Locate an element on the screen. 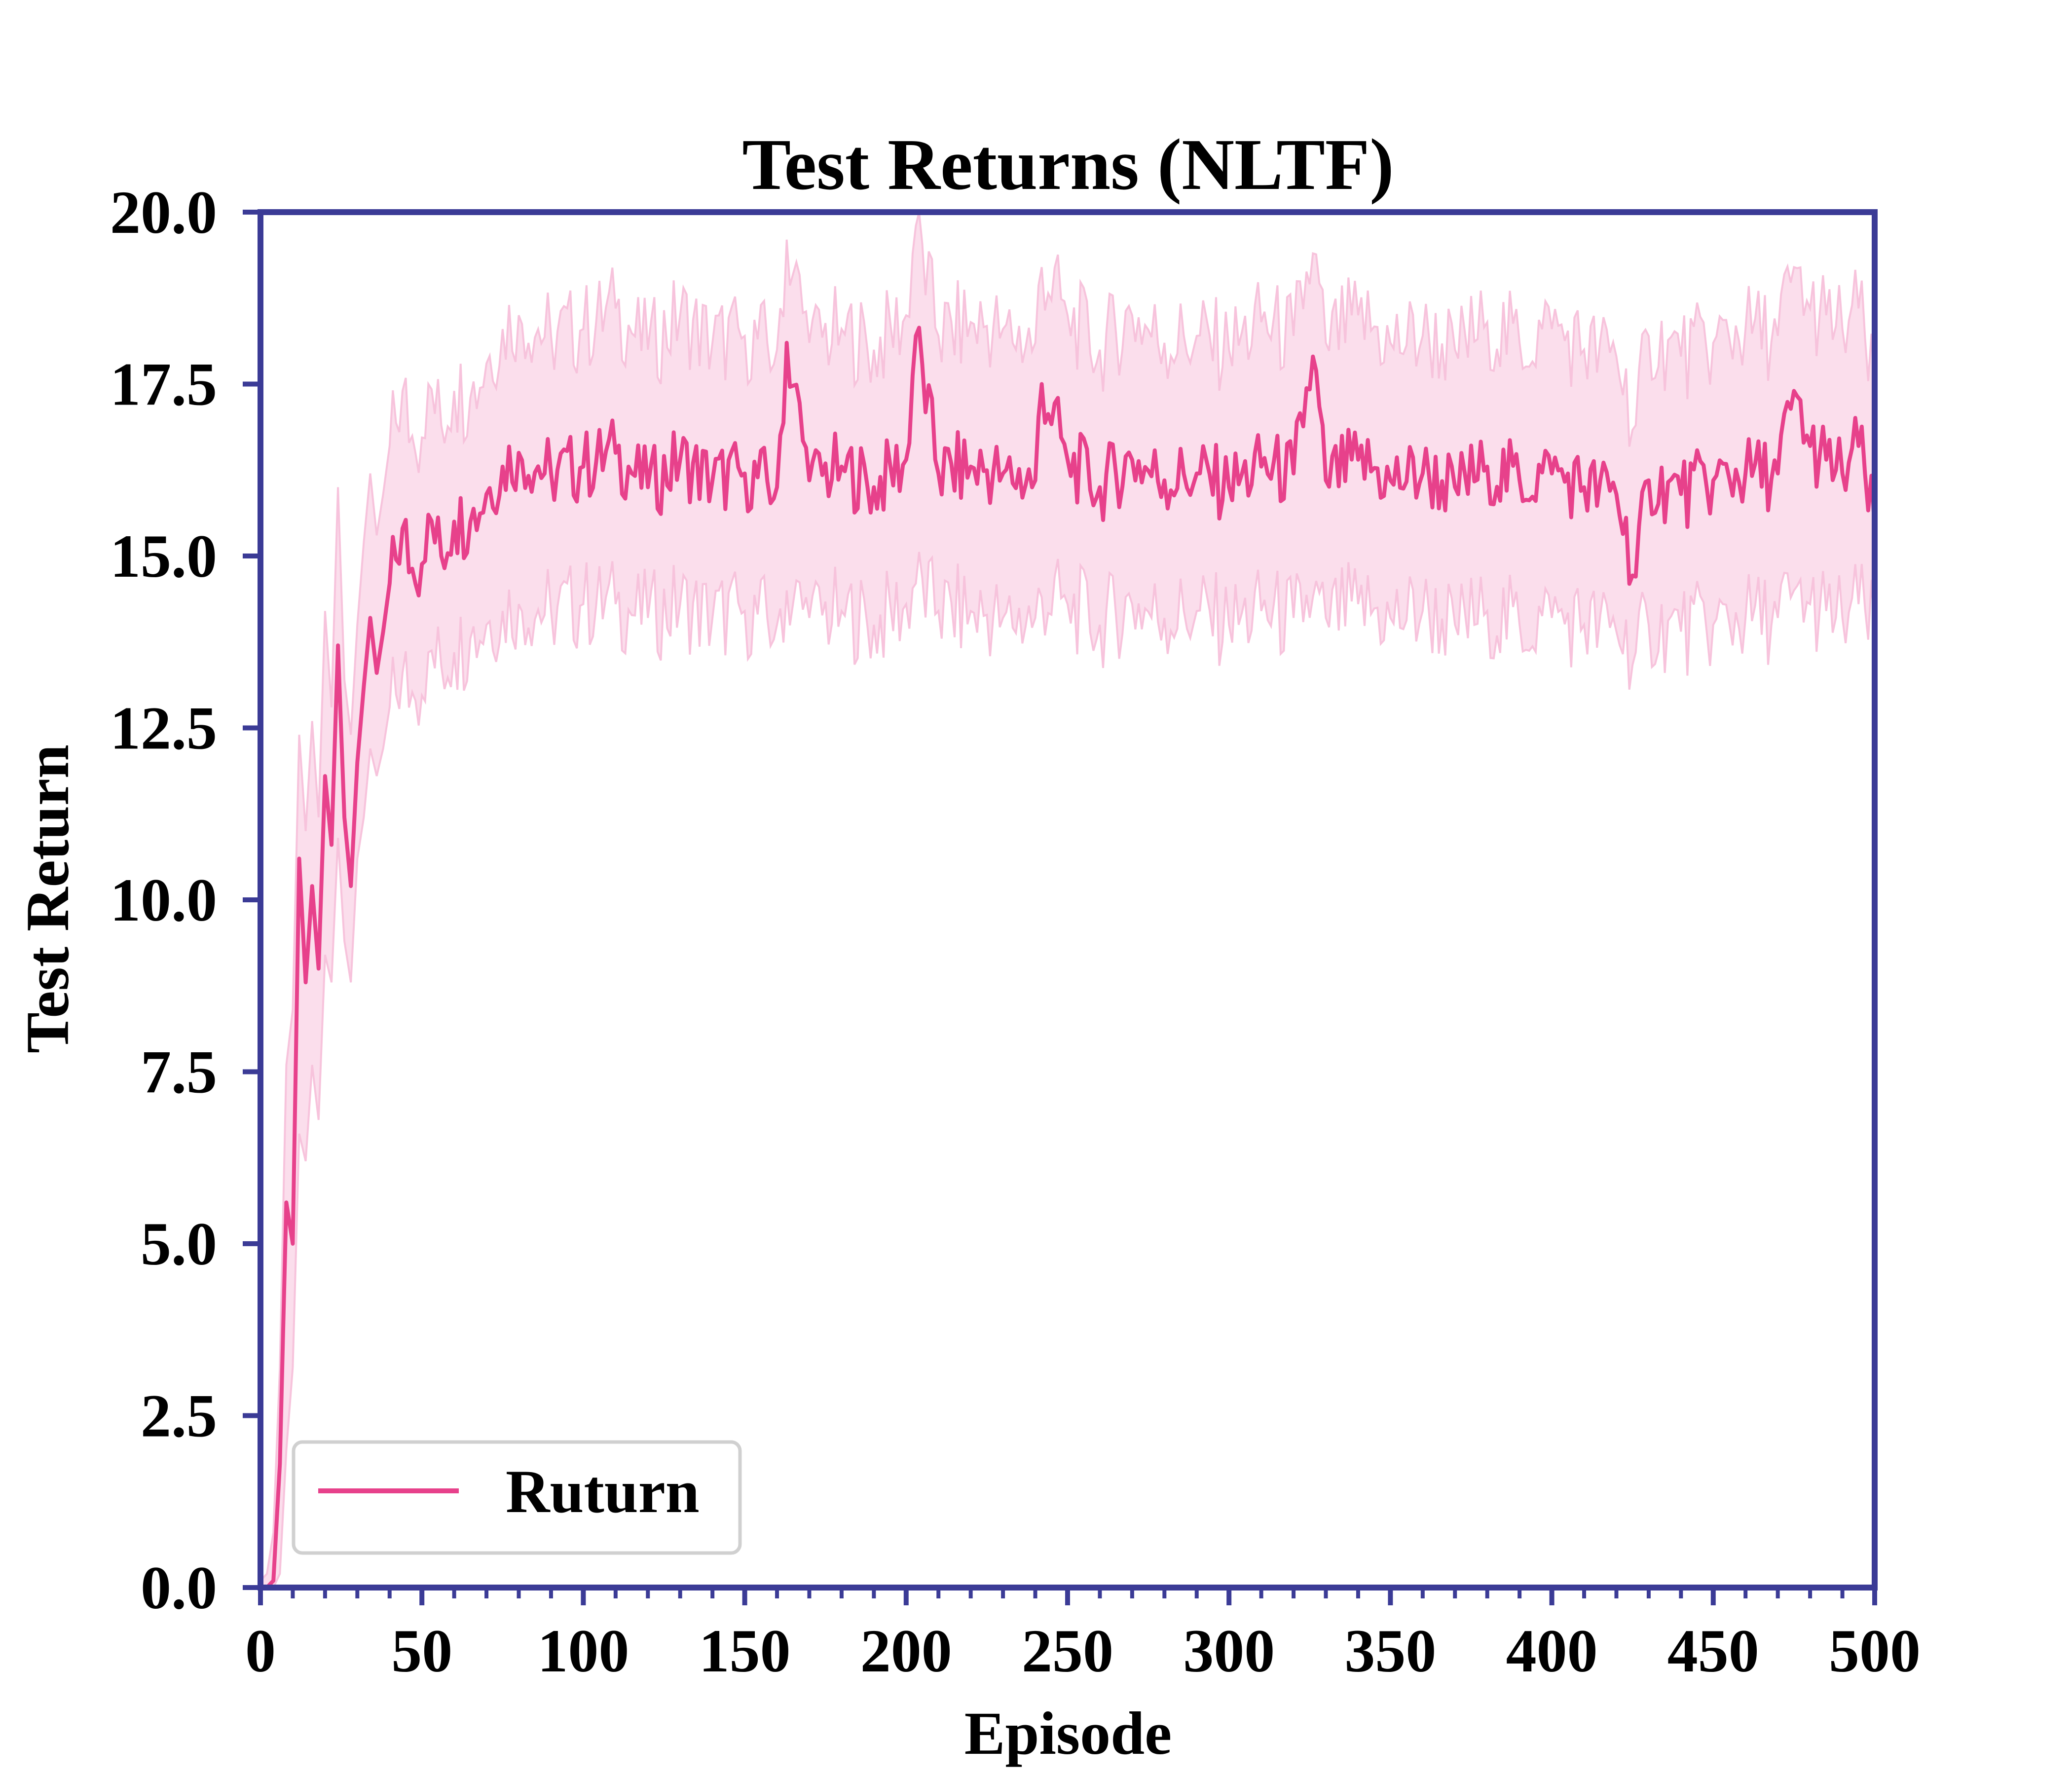 The image size is (2072, 1776). x-tick-label: 100 is located at coordinates (583, 1651).